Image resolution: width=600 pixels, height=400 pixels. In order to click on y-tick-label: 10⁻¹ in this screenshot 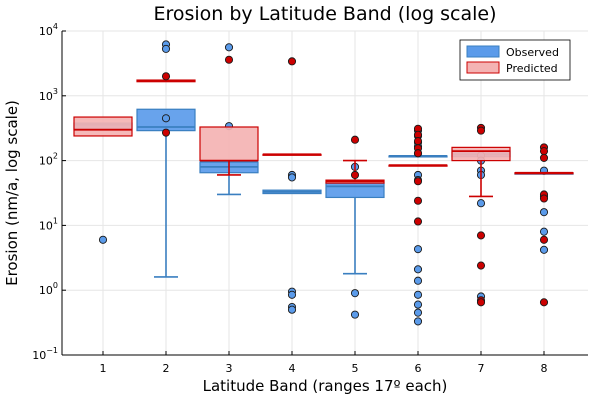, I will do `click(45, 354)`.